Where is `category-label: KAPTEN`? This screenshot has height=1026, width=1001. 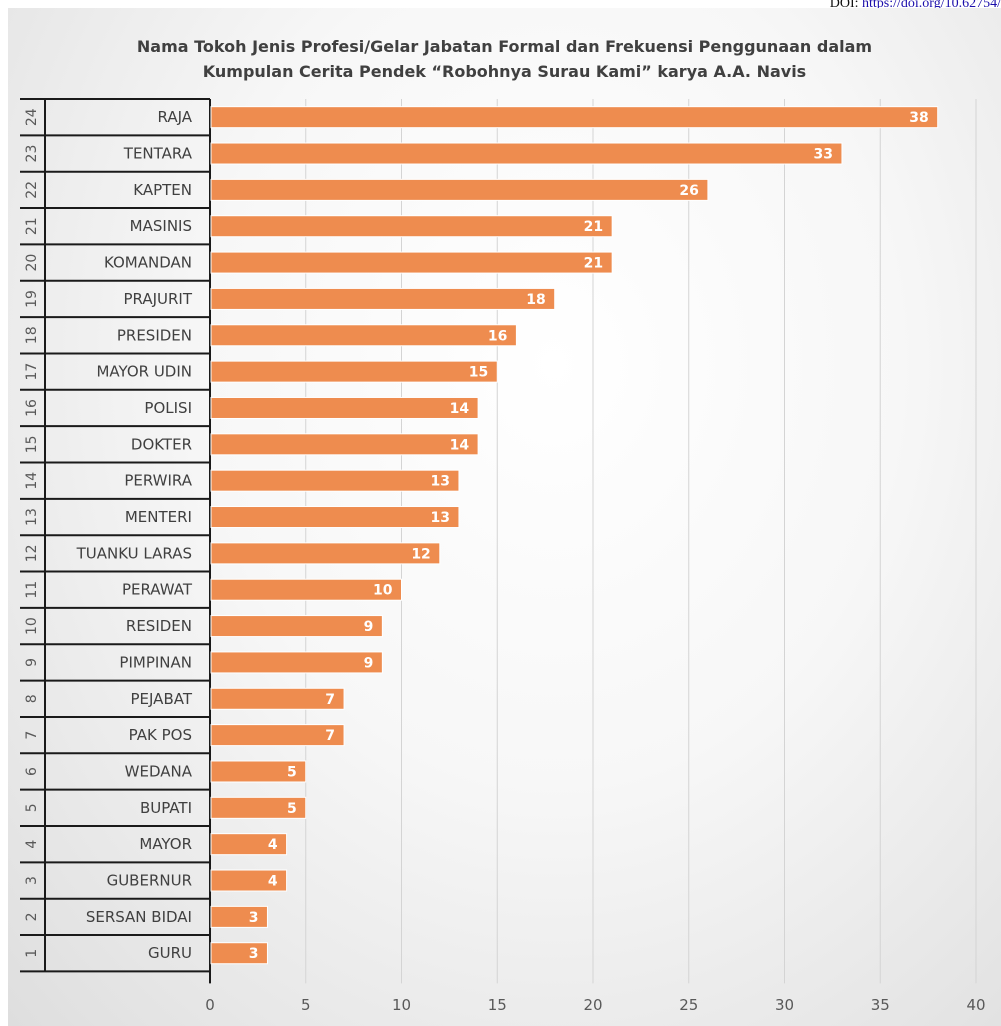 category-label: KAPTEN is located at coordinates (162, 190).